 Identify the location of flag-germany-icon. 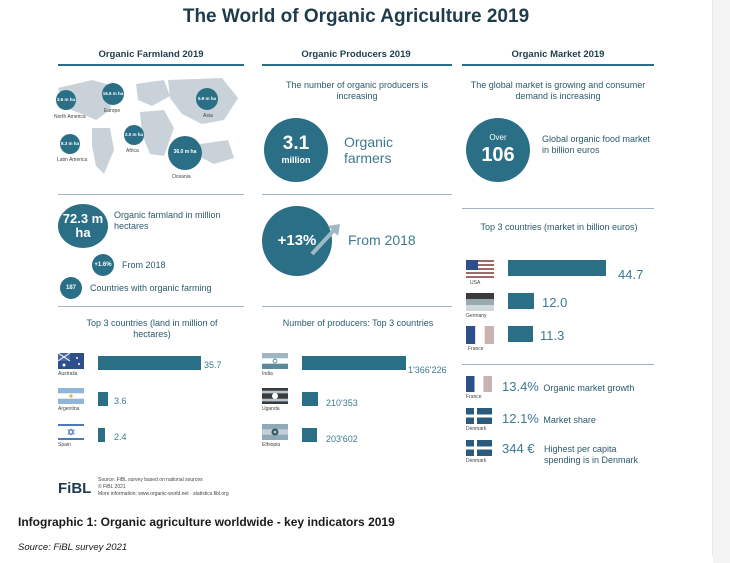
(480, 302).